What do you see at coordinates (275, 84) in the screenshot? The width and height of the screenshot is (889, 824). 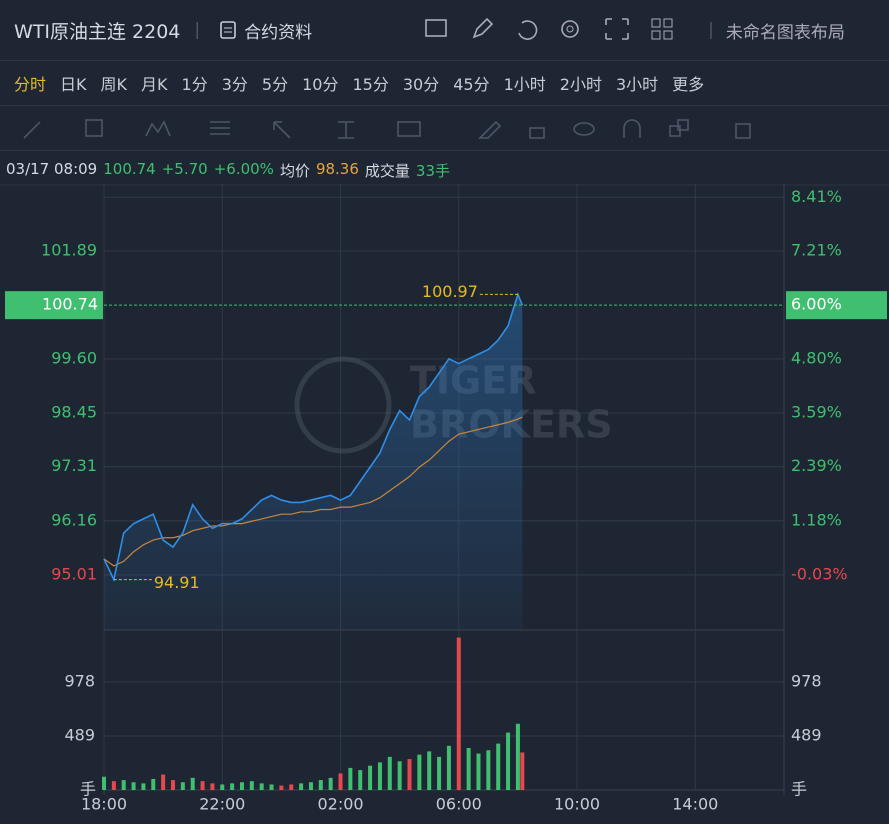 I see `period: 5分` at bounding box center [275, 84].